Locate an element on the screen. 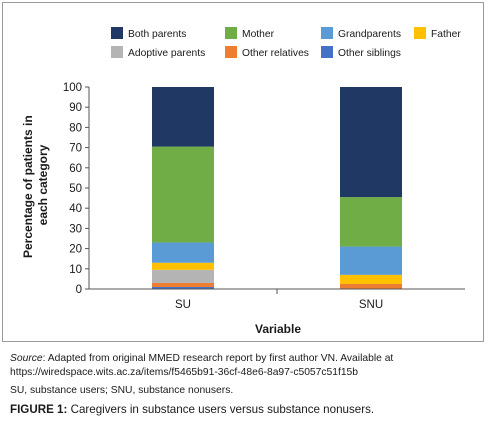  y-tick-label: 0 is located at coordinates (79, 290).